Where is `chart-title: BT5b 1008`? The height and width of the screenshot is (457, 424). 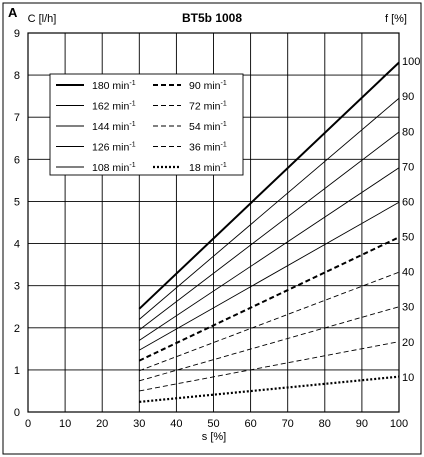 chart-title: BT5b 1008 is located at coordinates (212, 18).